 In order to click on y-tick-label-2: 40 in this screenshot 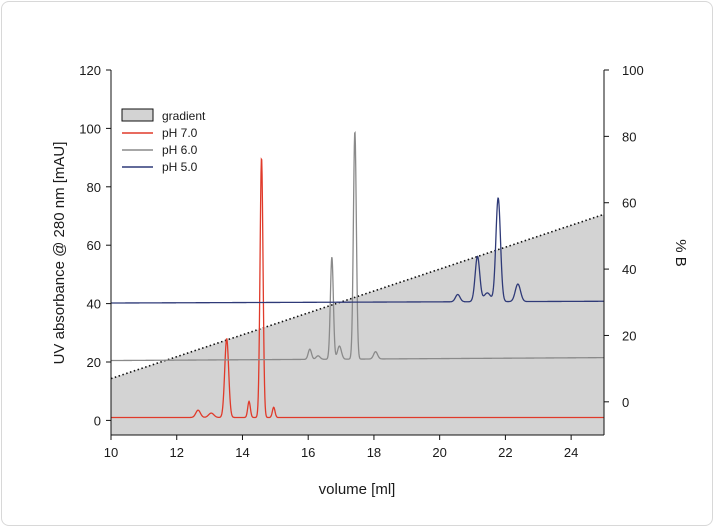, I will do `click(94, 304)`.